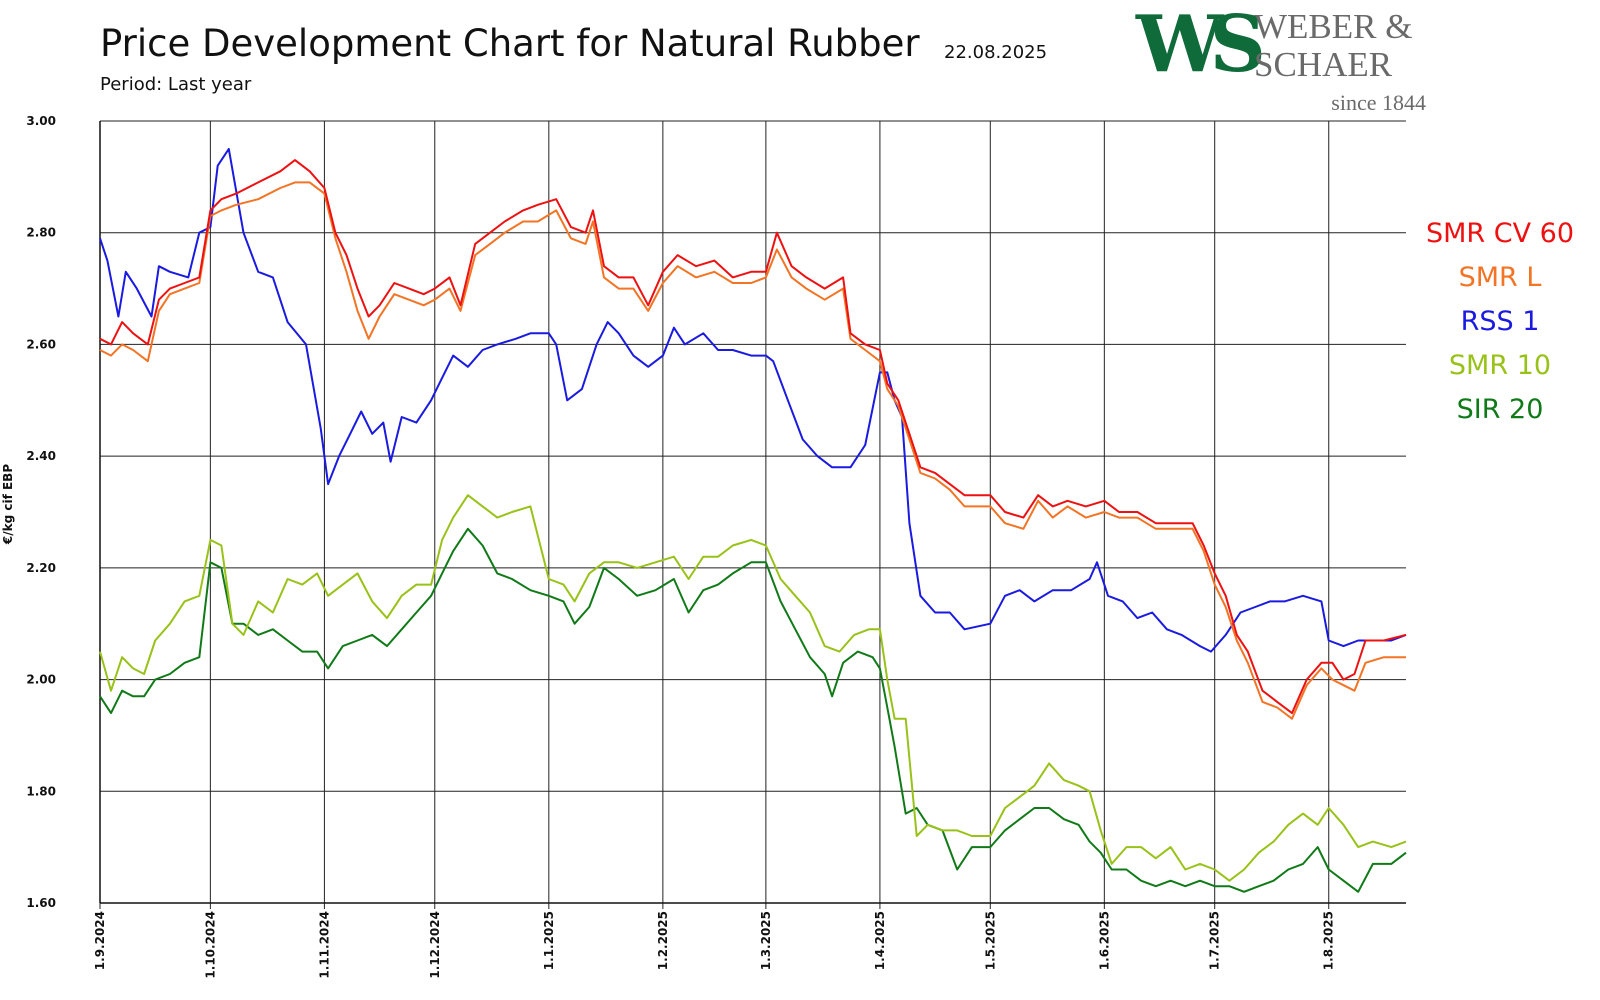 Image resolution: width=1600 pixels, height=1000 pixels. I want to click on x-tick-label: 1.4.2025, so click(880, 940).